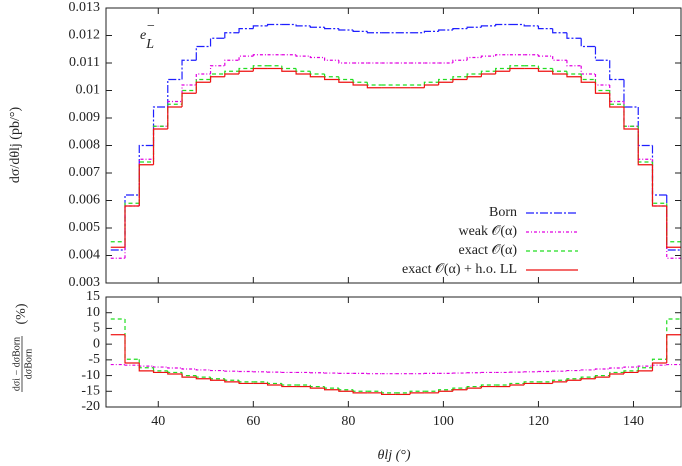 This screenshot has height=466, width=682. I want to click on y-tick-label: 0.006, so click(85, 200).